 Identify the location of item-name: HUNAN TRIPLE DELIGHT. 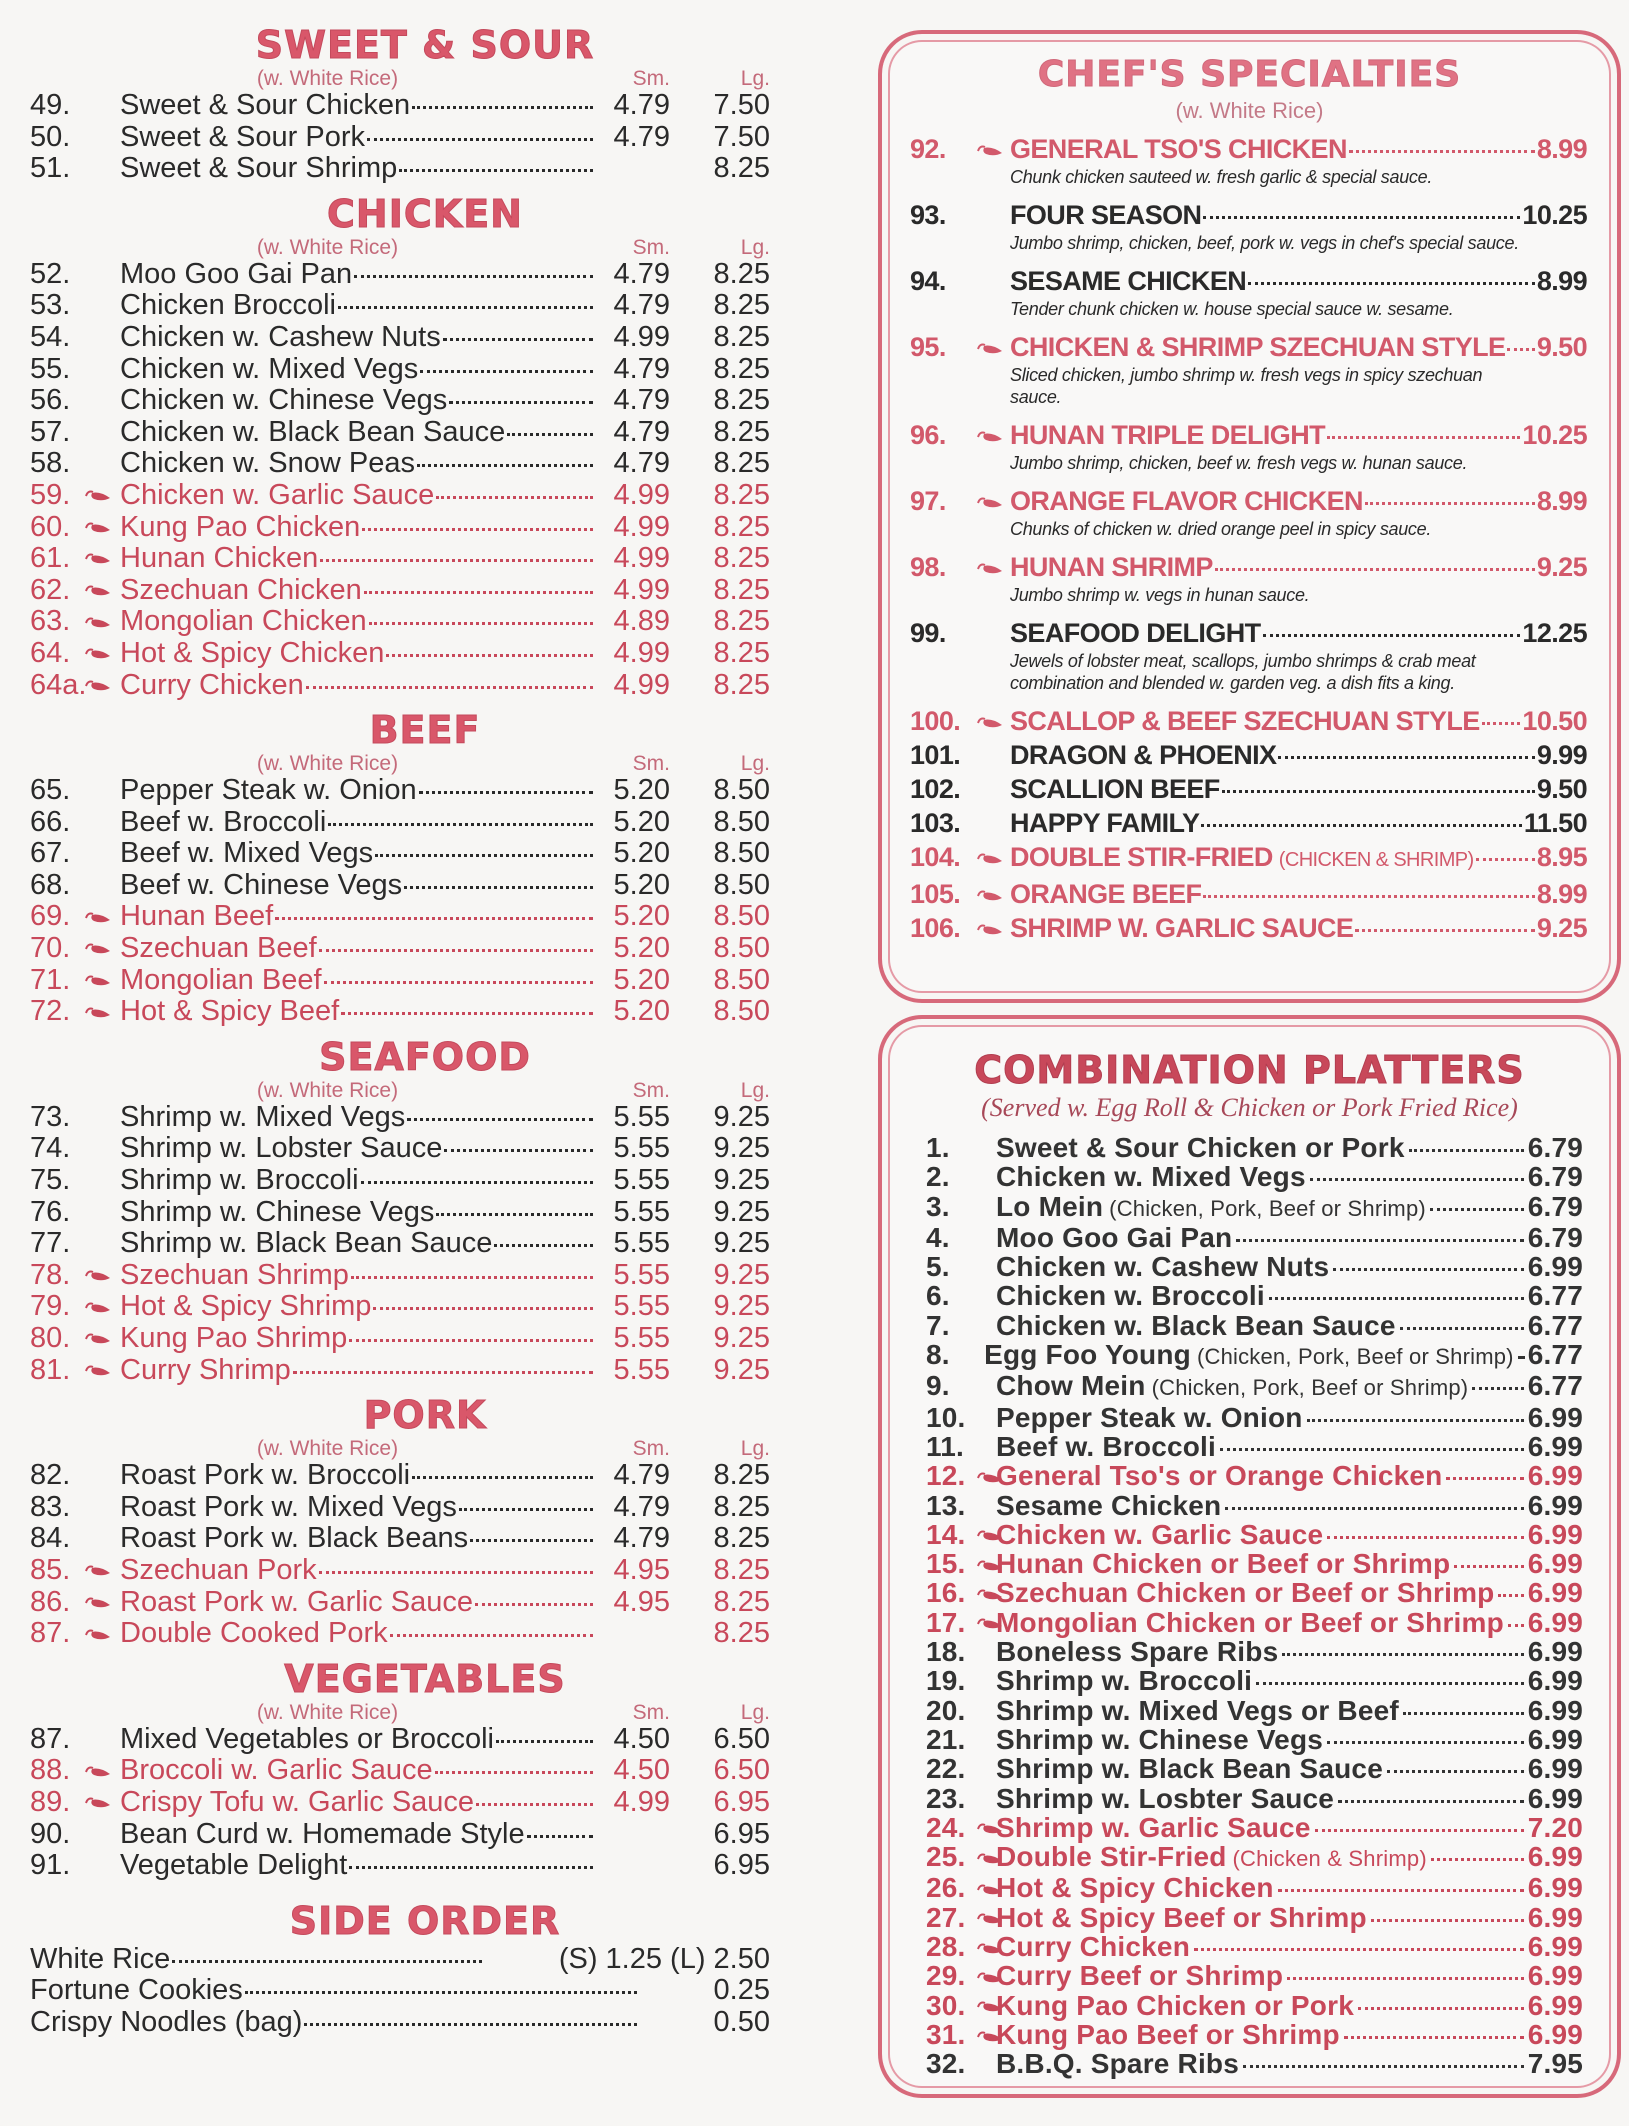
(1168, 435).